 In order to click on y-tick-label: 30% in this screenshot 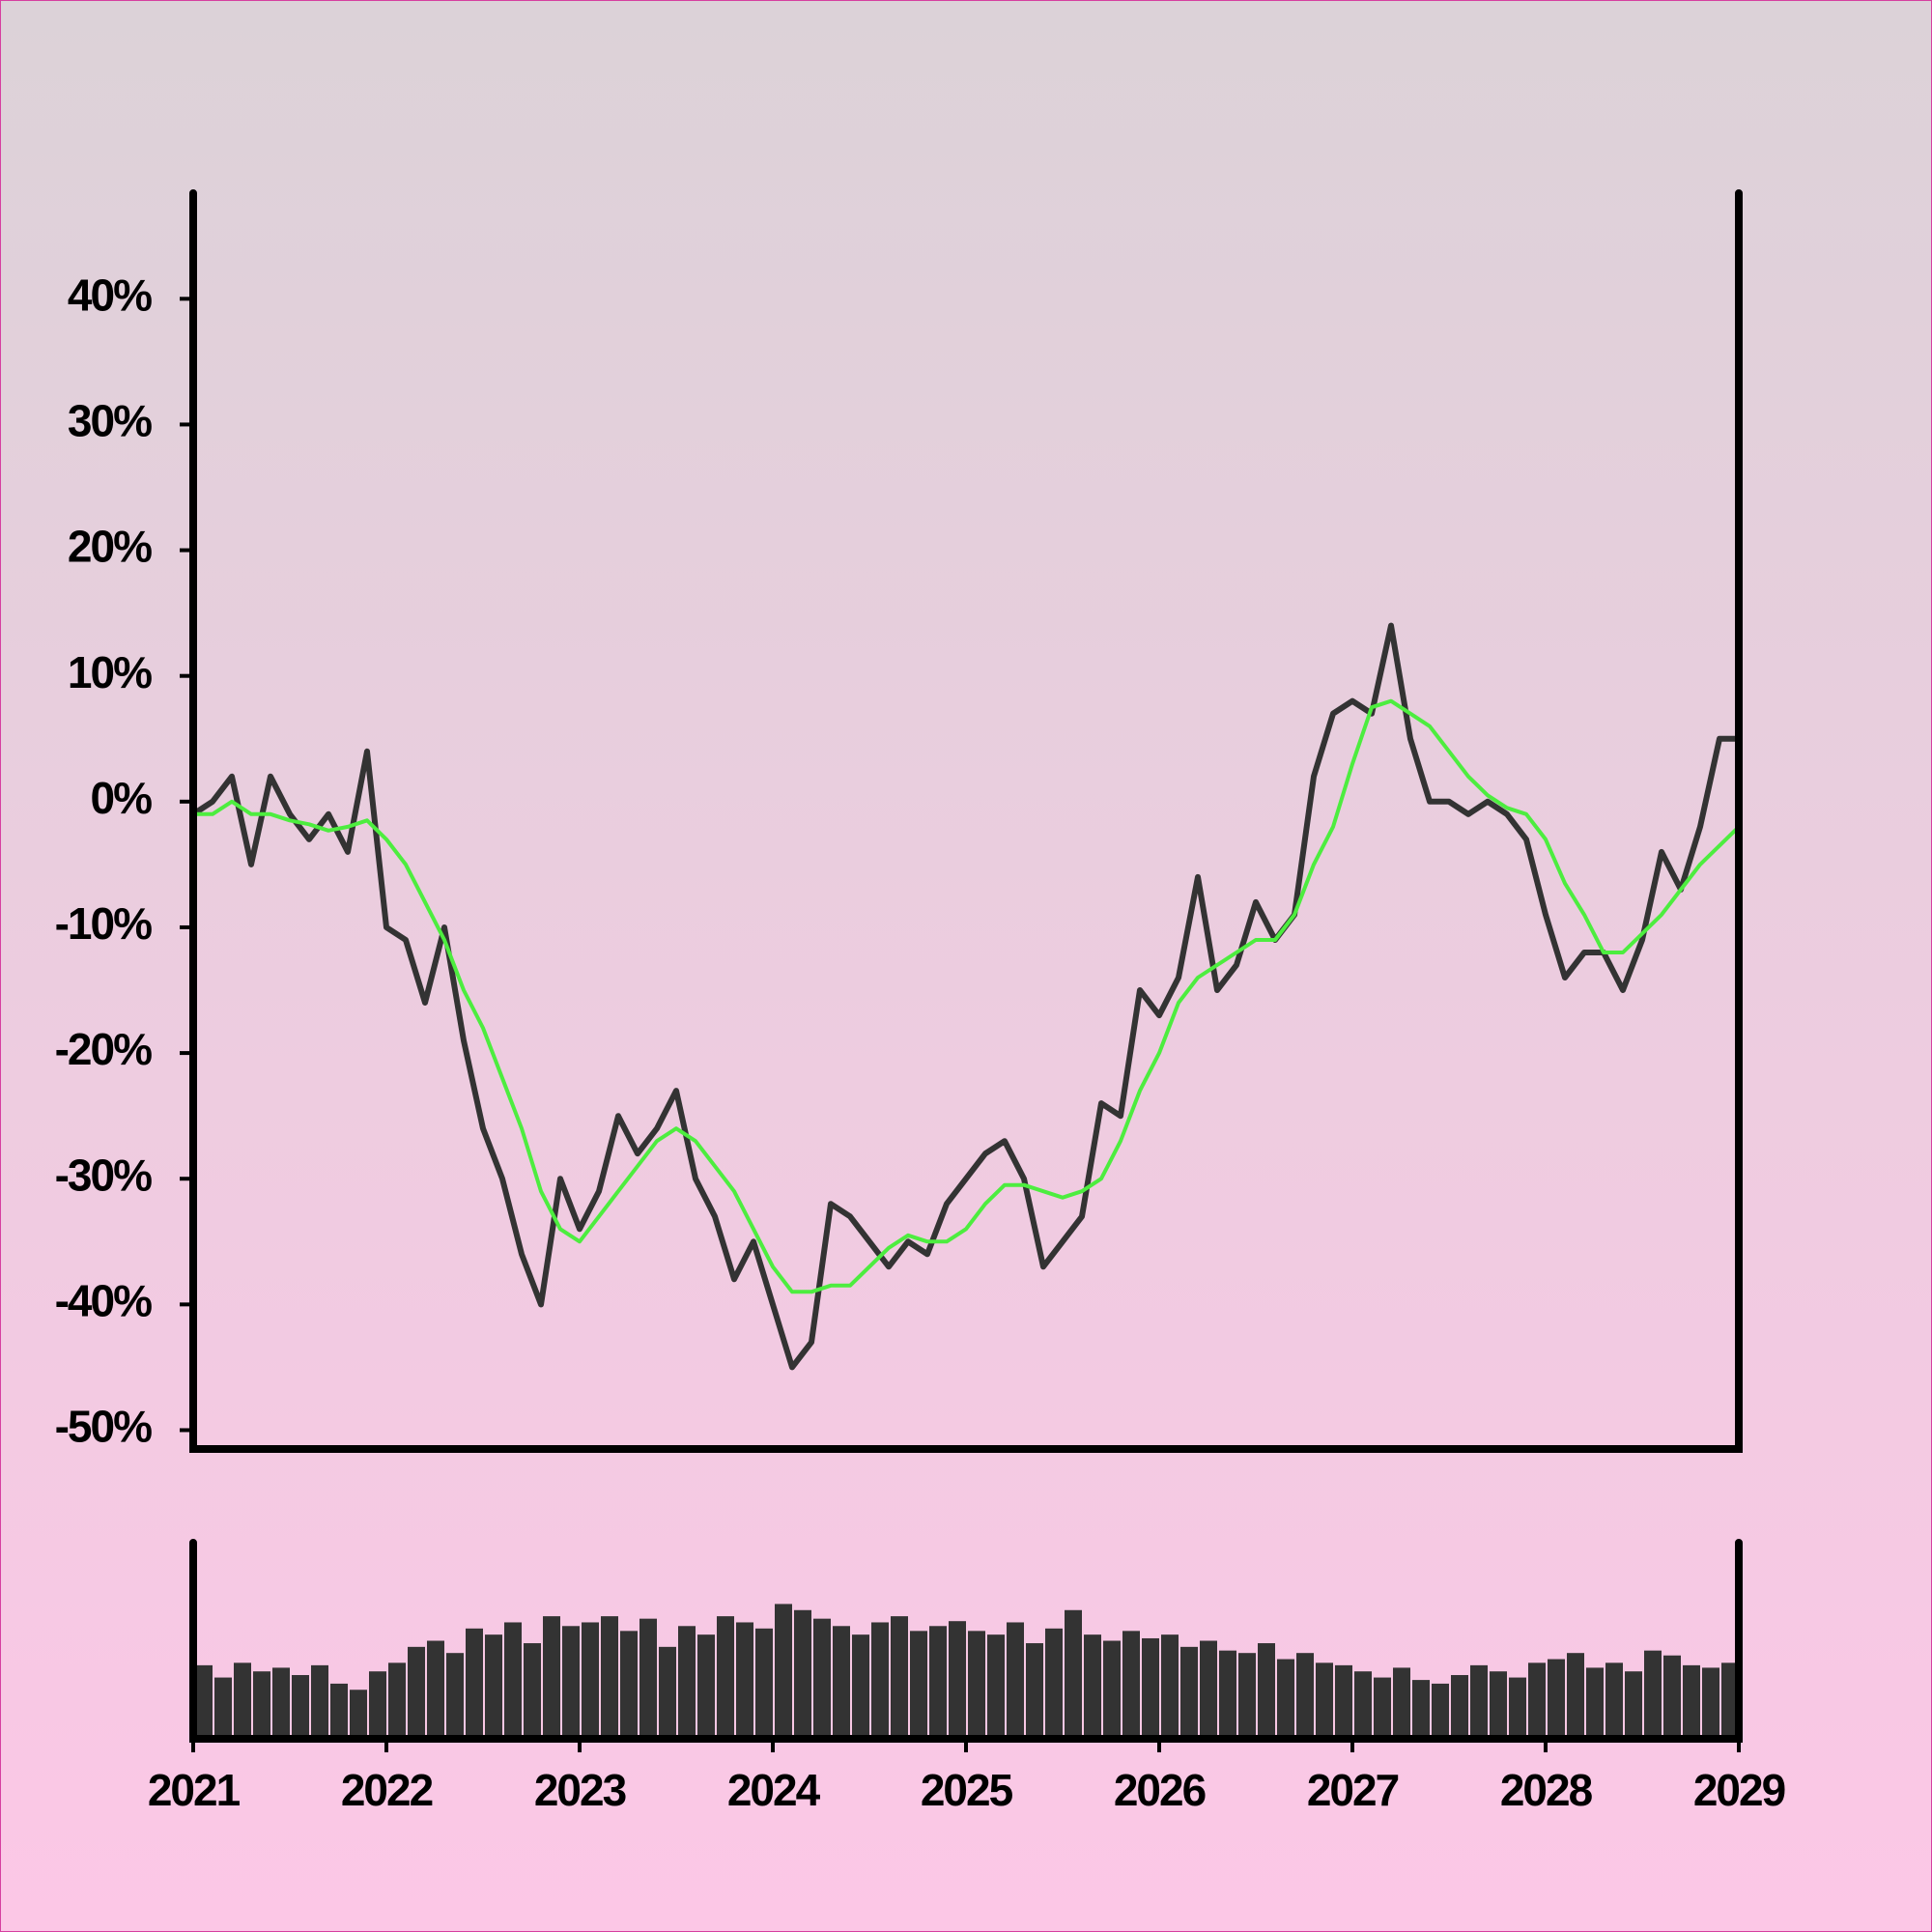, I will do `click(110, 421)`.